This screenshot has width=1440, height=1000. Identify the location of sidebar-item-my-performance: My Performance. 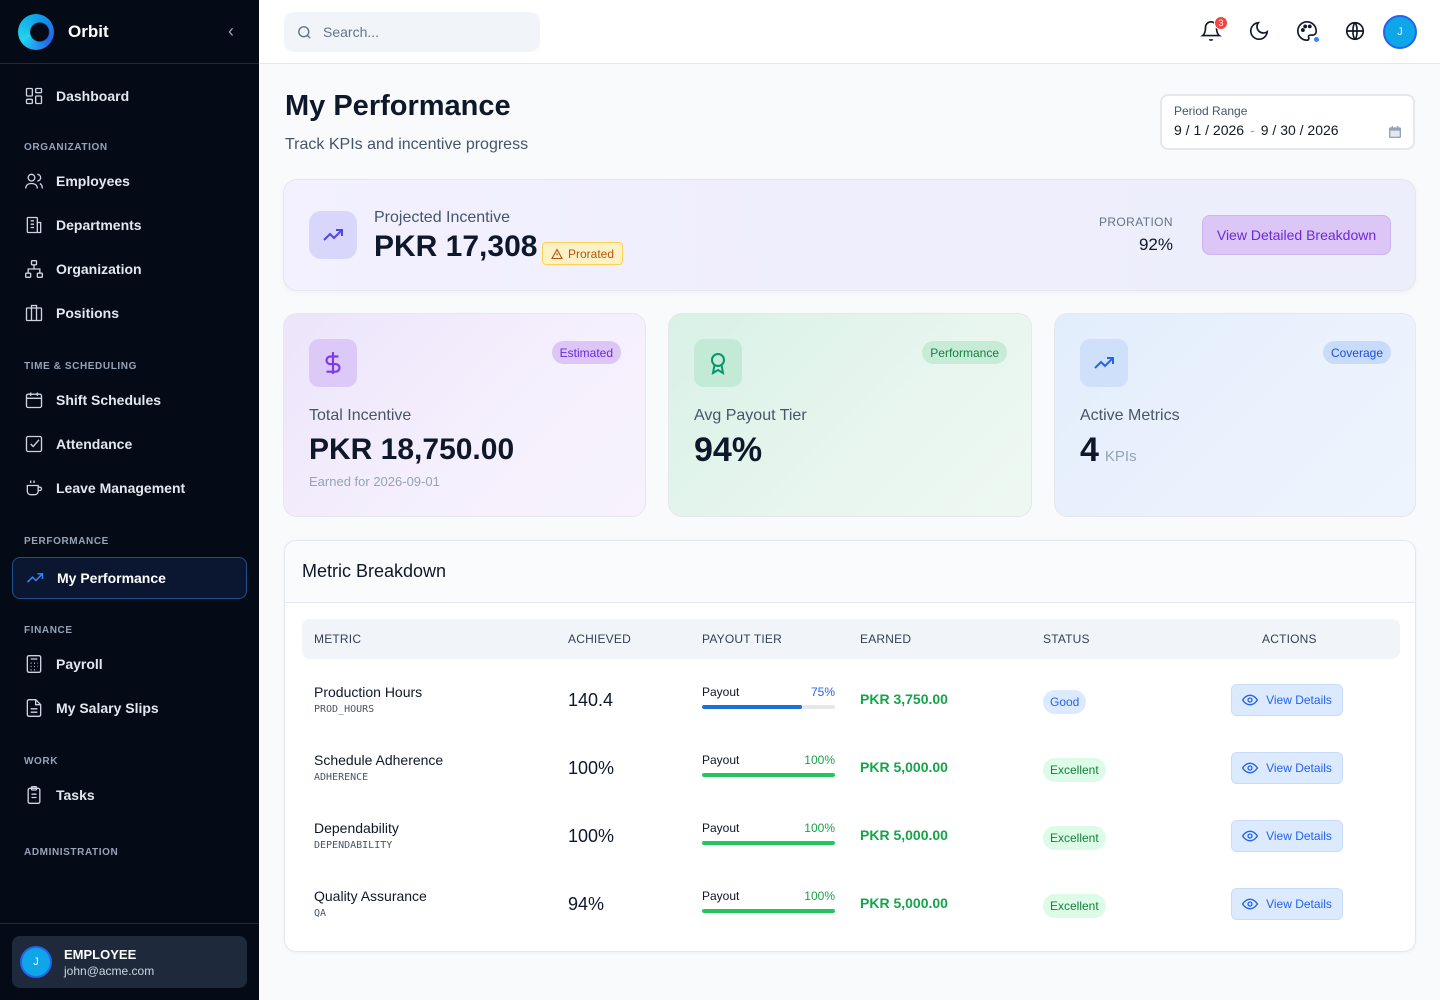
(129, 578).